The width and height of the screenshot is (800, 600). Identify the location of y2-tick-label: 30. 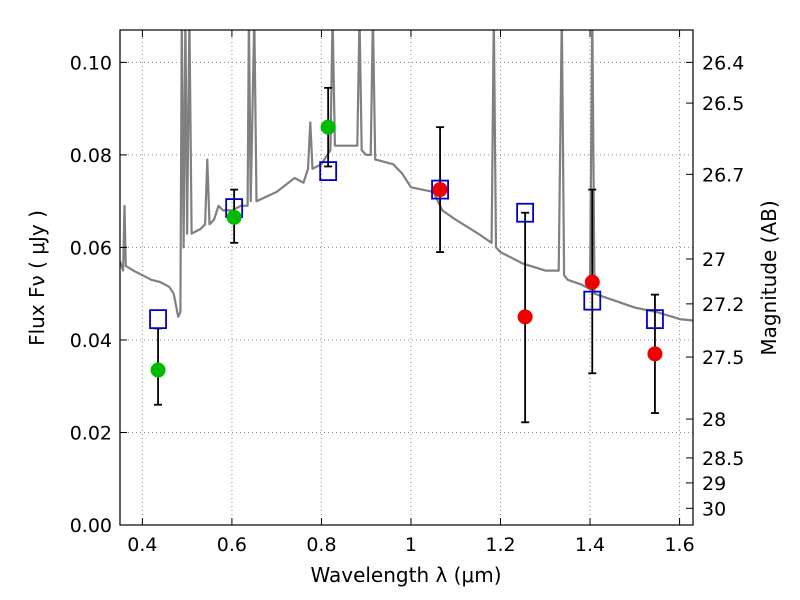
(714, 509).